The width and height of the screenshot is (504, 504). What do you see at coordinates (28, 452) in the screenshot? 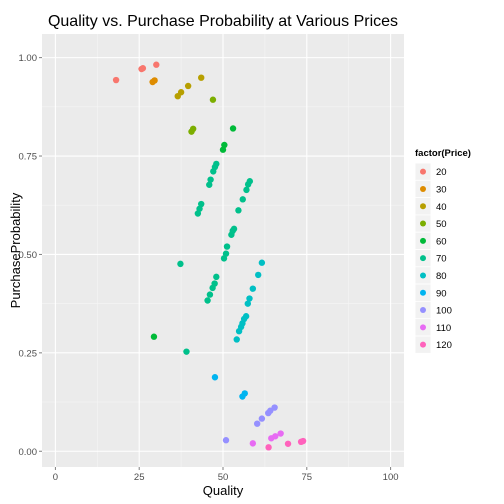
I see `y-tick-label: 0.00` at bounding box center [28, 452].